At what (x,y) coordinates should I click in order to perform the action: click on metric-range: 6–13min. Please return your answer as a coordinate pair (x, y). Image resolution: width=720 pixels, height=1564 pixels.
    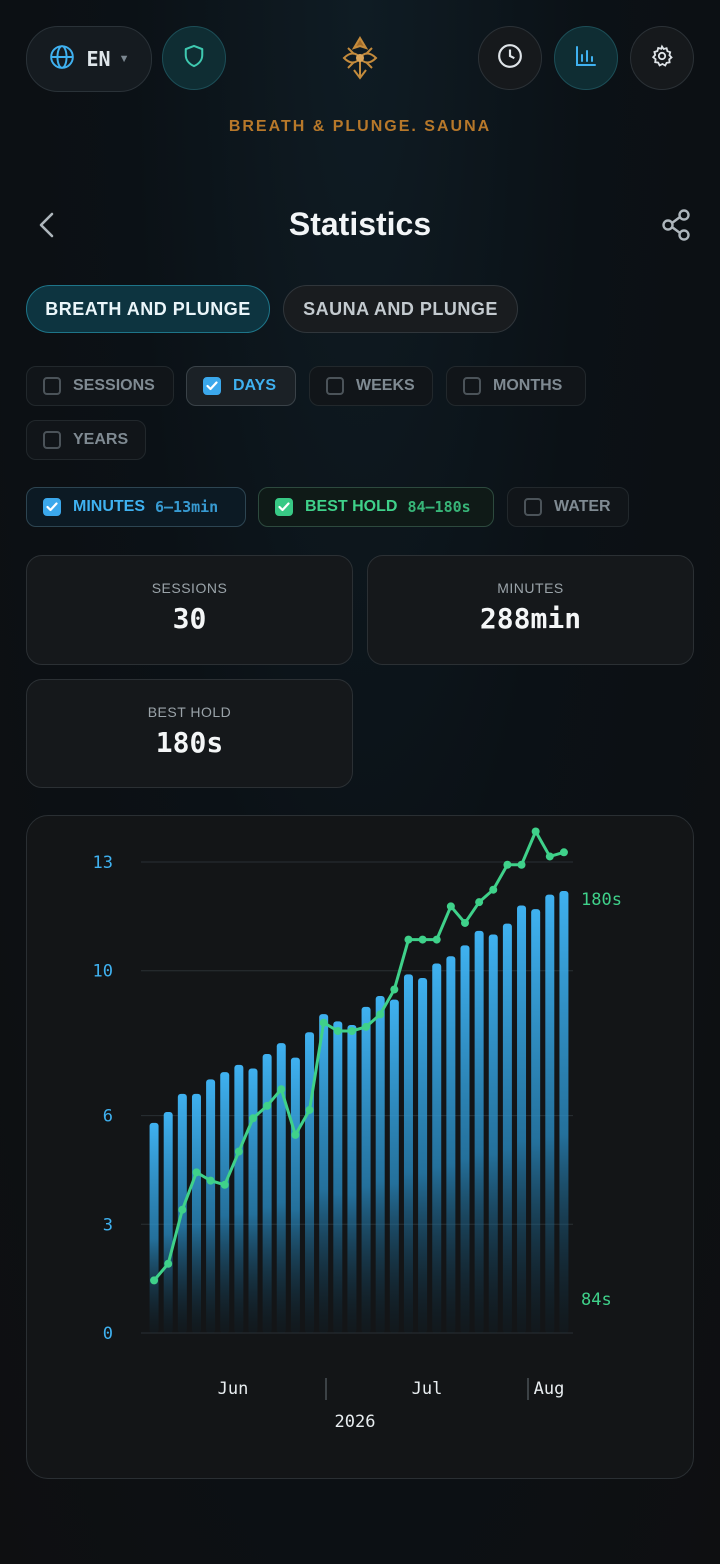
    Looking at the image, I should click on (187, 507).